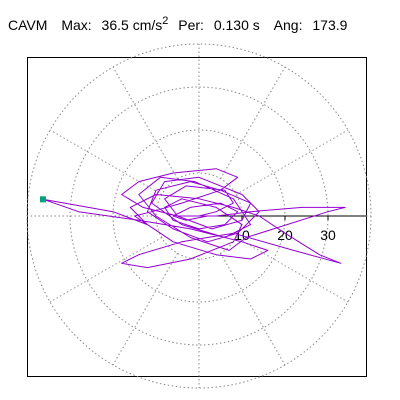 This screenshot has width=400, height=400. What do you see at coordinates (191, 25) in the screenshot?
I see `per-label: Per:` at bounding box center [191, 25].